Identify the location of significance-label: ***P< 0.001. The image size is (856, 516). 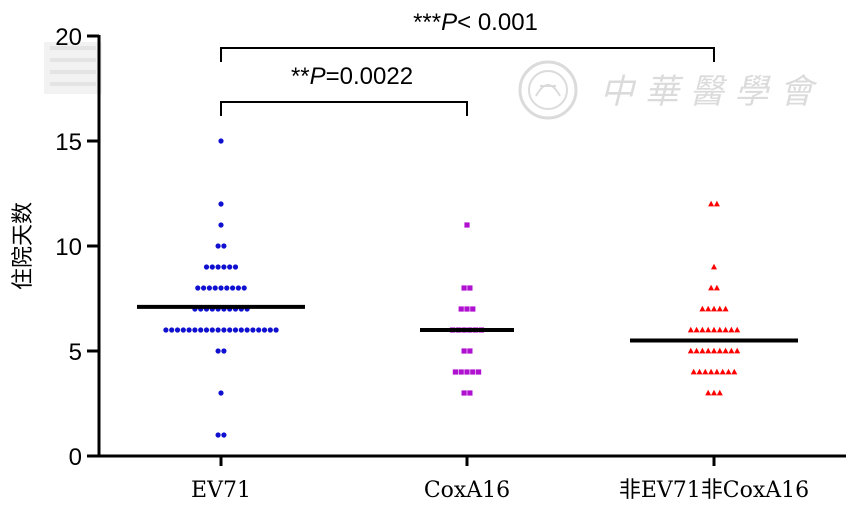
(475, 22).